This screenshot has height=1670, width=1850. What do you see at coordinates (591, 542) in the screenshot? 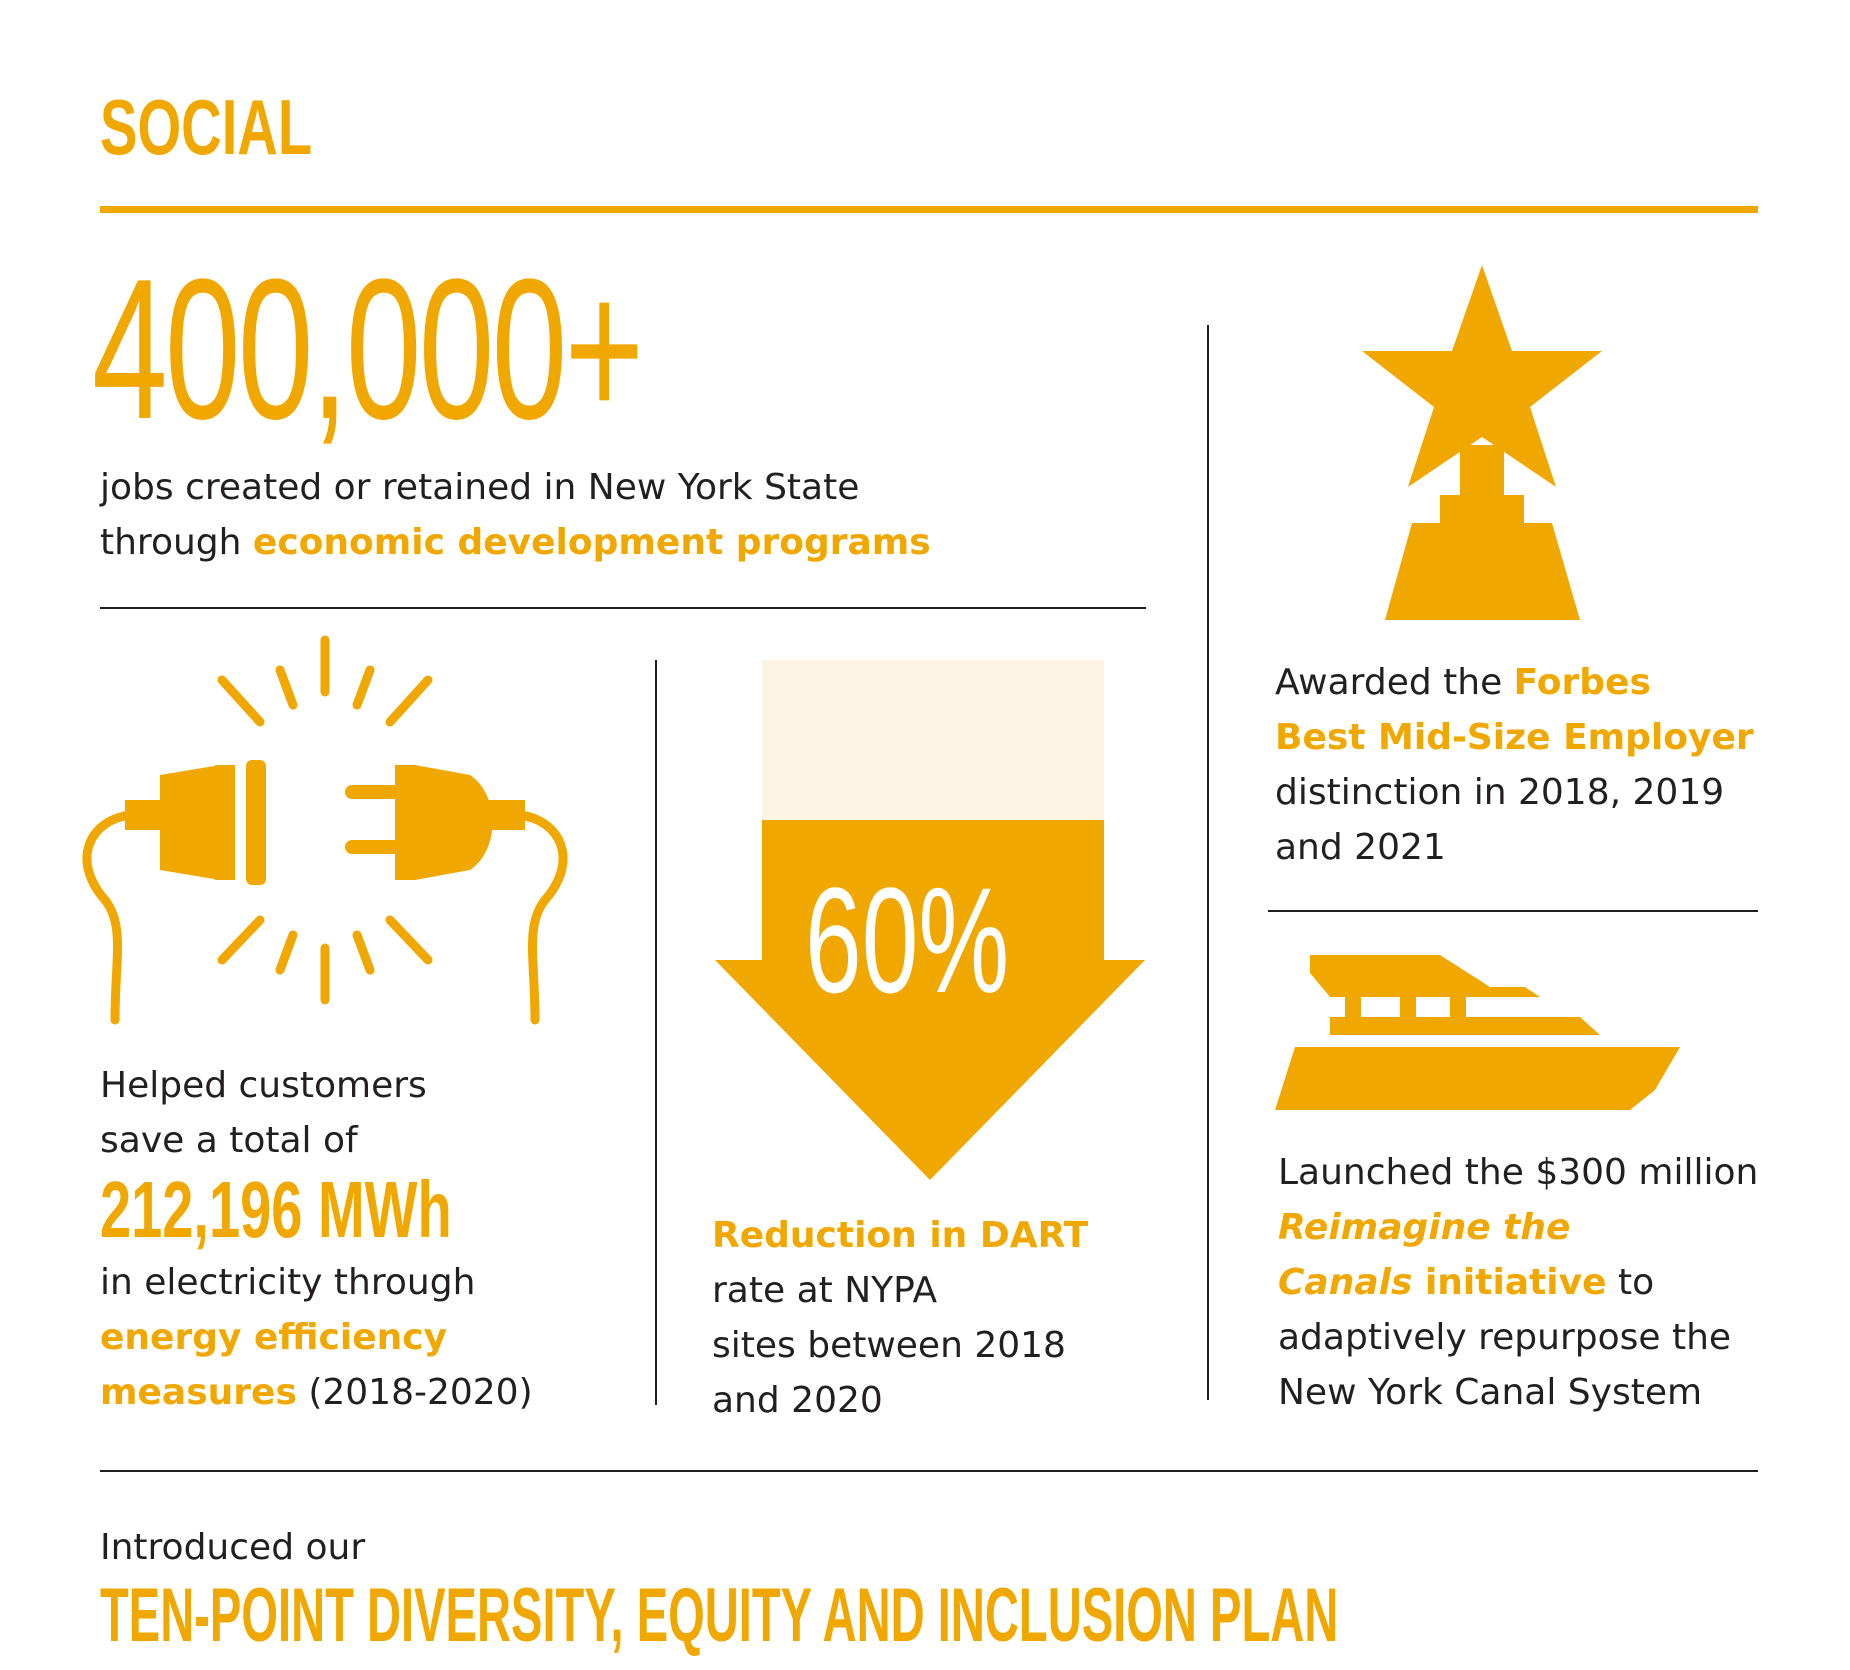
I see `jobs-highlight: economic development programs` at bounding box center [591, 542].